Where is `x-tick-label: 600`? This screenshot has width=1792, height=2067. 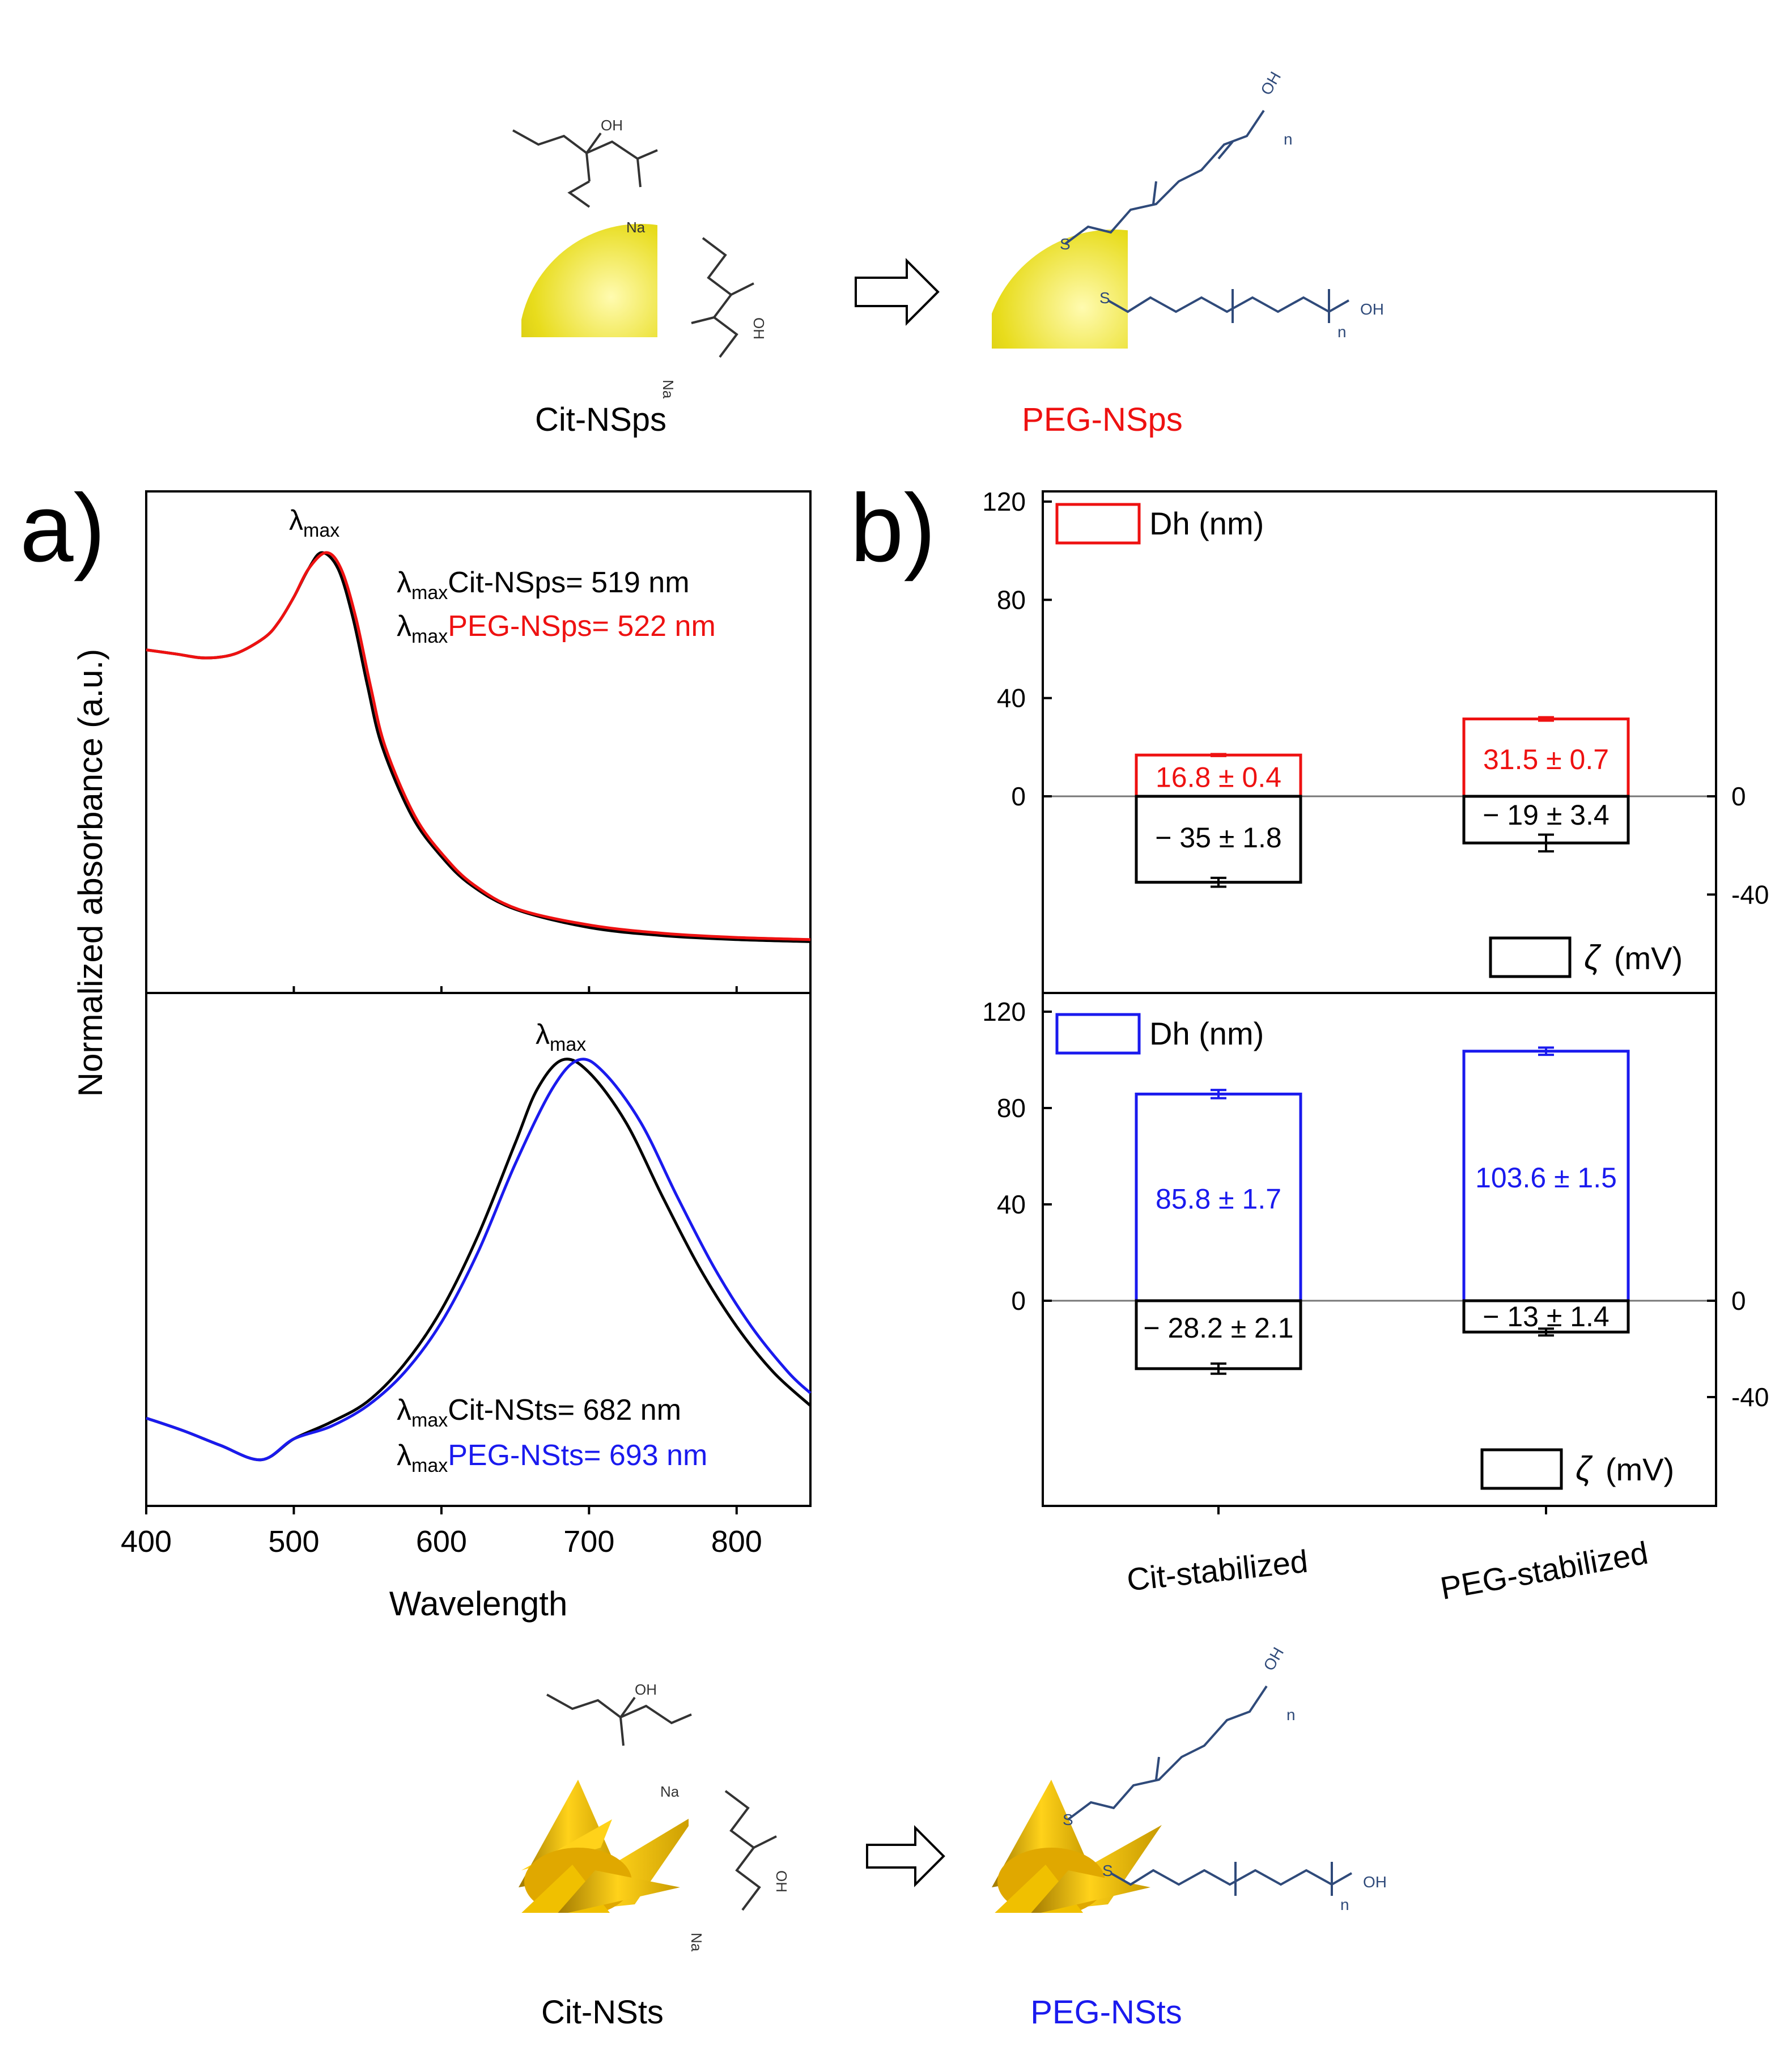
x-tick-label: 600 is located at coordinates (442, 1542).